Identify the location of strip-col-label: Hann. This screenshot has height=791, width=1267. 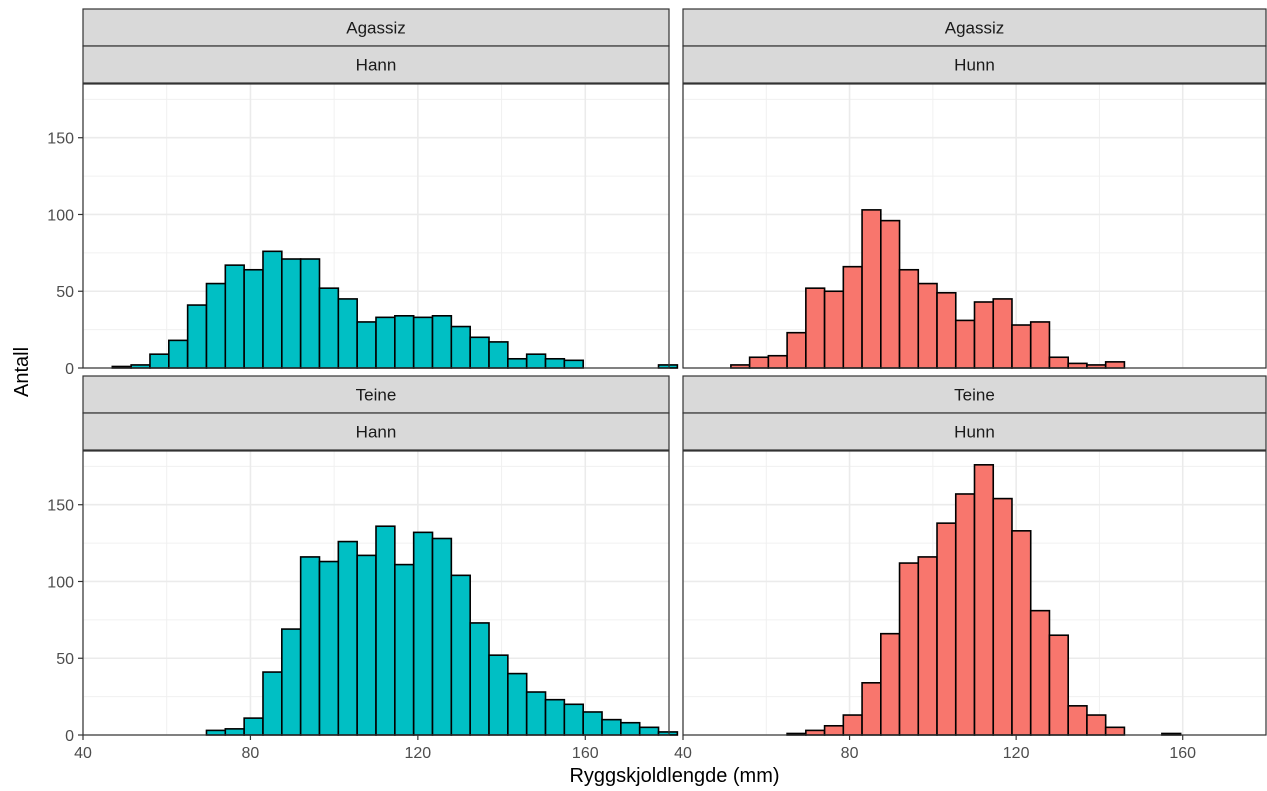
(376, 65).